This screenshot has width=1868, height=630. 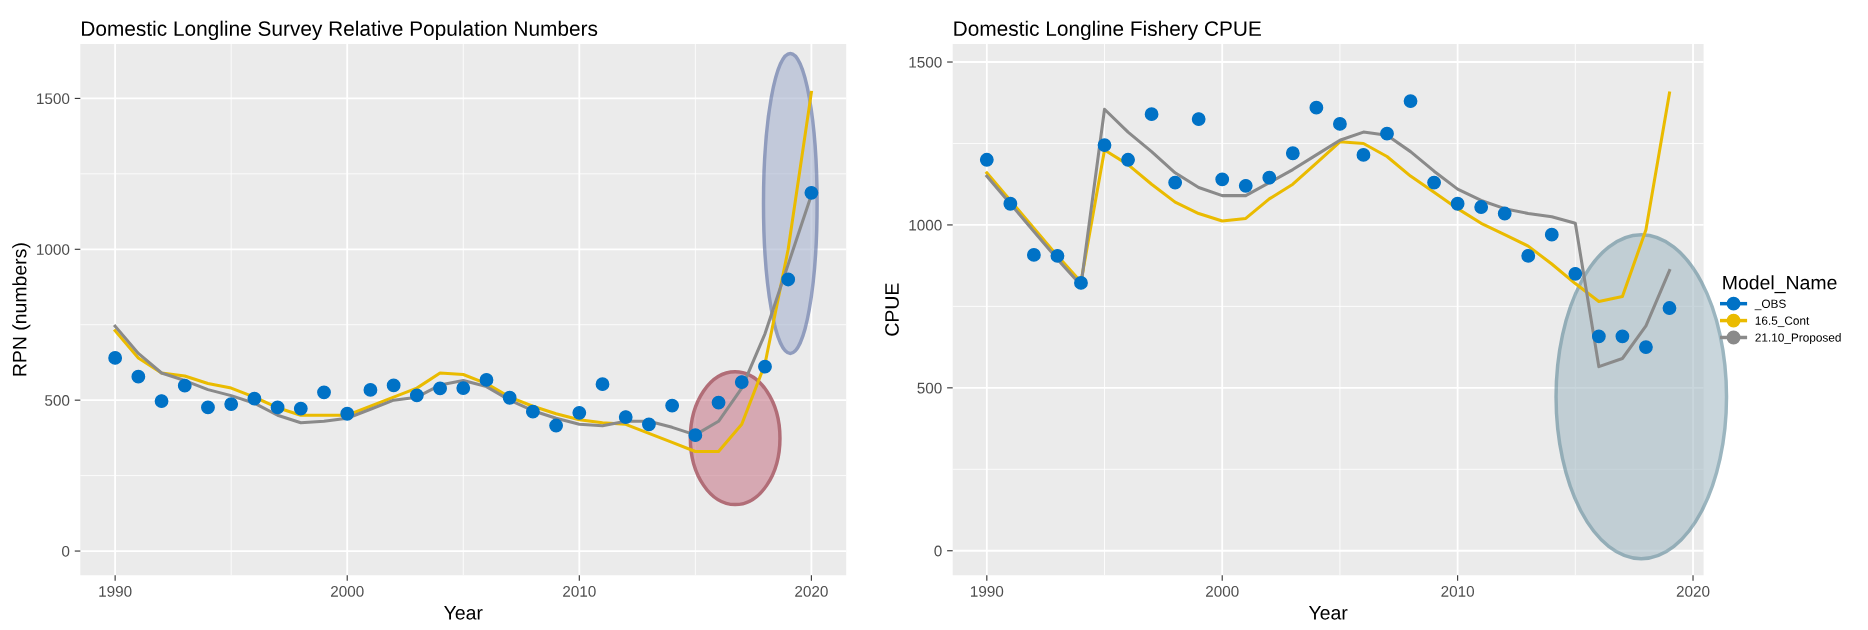 I want to click on legend-label: 16.5_Cont, so click(x=1782, y=322).